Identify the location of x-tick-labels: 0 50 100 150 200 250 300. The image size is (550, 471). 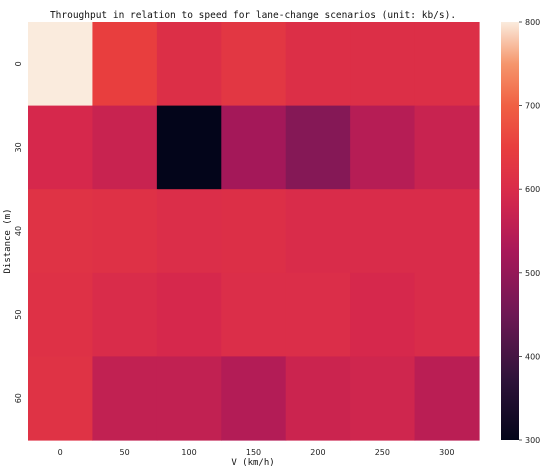
(256, 452).